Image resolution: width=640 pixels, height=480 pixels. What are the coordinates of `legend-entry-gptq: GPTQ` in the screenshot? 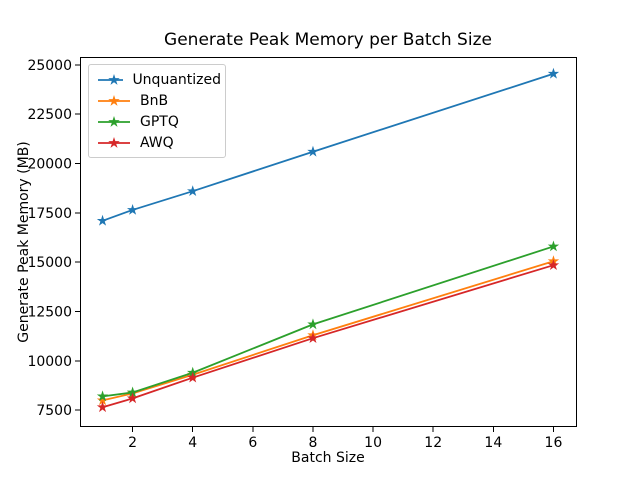 It's located at (159, 121).